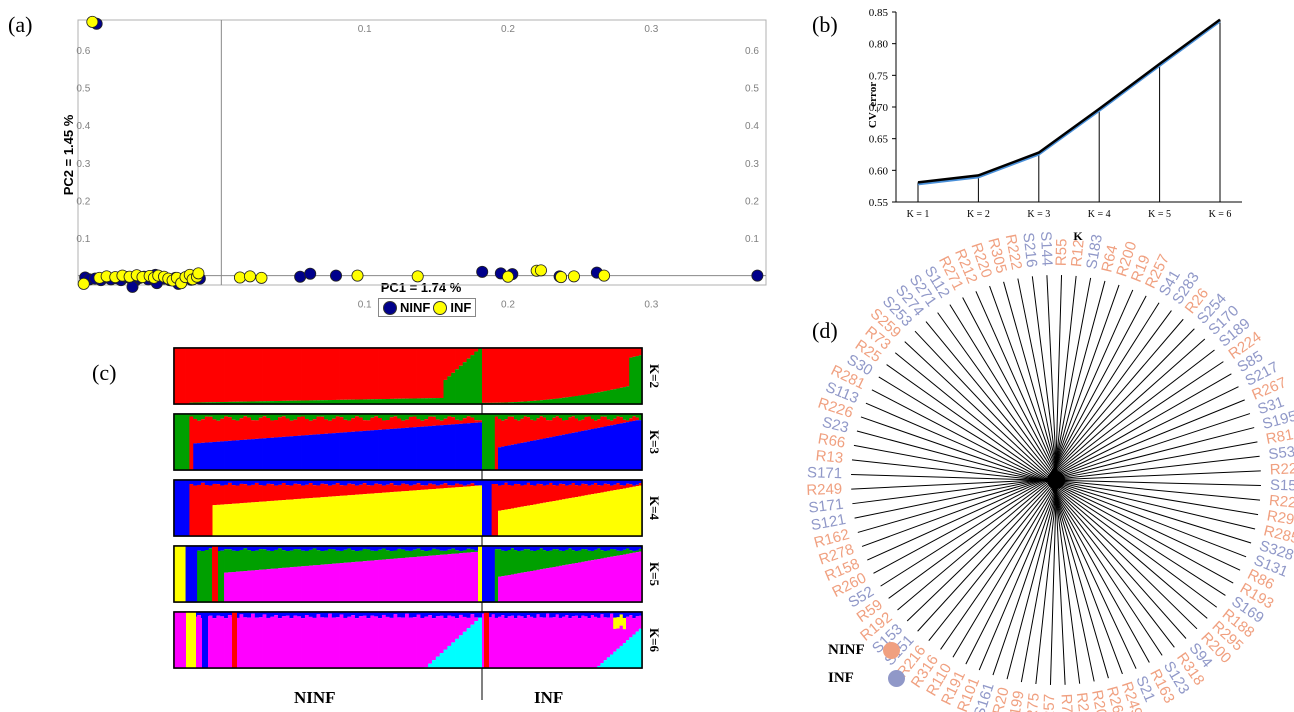  I want to click on tree-legend-inf-dot, so click(896, 678).